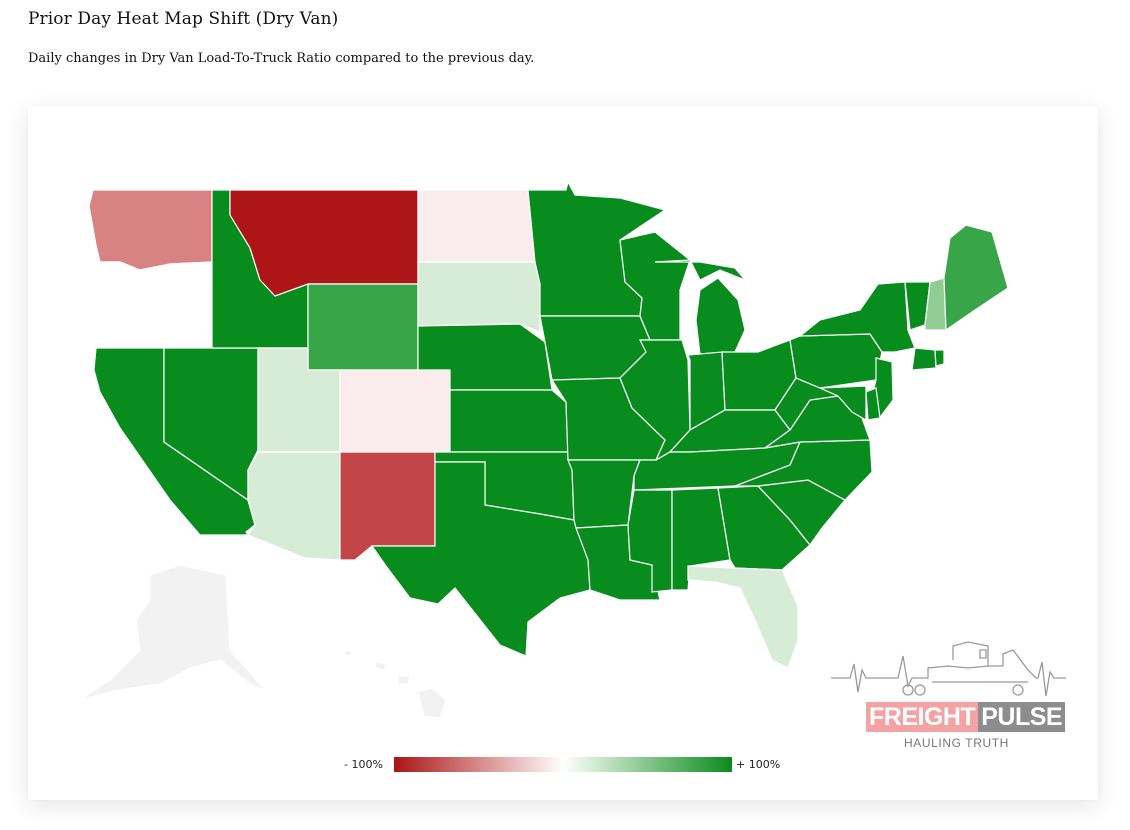 This screenshot has width=1130, height=830. Describe the element at coordinates (150, 230) in the screenshot. I see `state-washington` at that location.